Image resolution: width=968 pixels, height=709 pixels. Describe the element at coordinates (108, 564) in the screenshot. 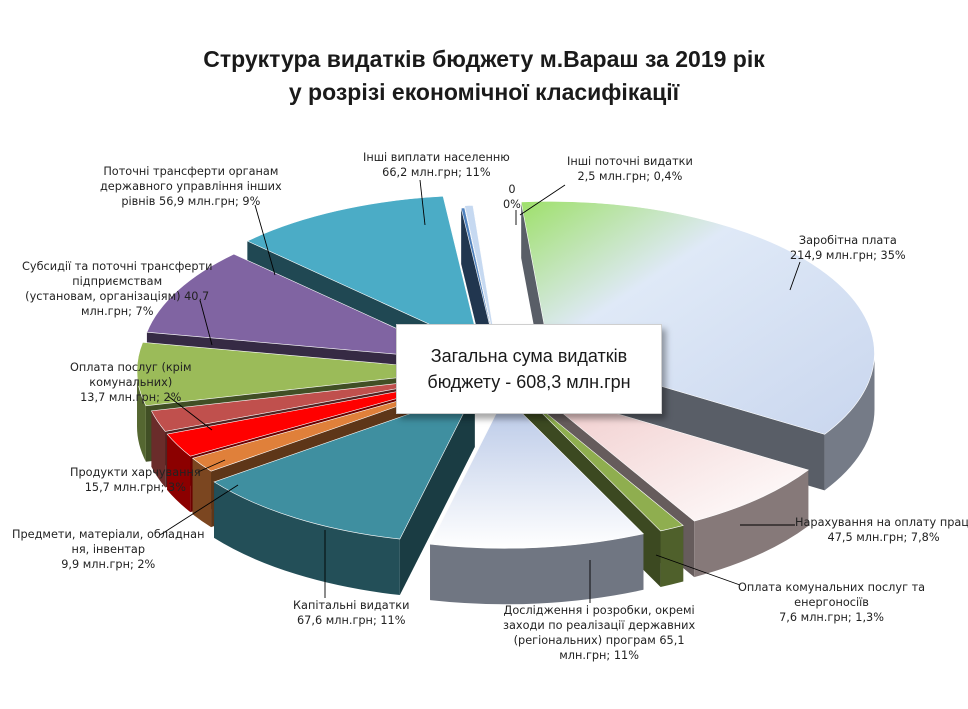

I see `label-line: 9,9 млн.грн; 2%` at that location.